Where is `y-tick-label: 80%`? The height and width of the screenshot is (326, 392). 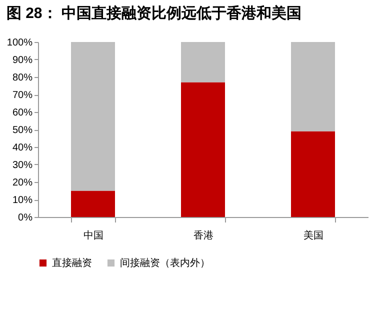
y-tick-label: 80% is located at coordinates (22, 78).